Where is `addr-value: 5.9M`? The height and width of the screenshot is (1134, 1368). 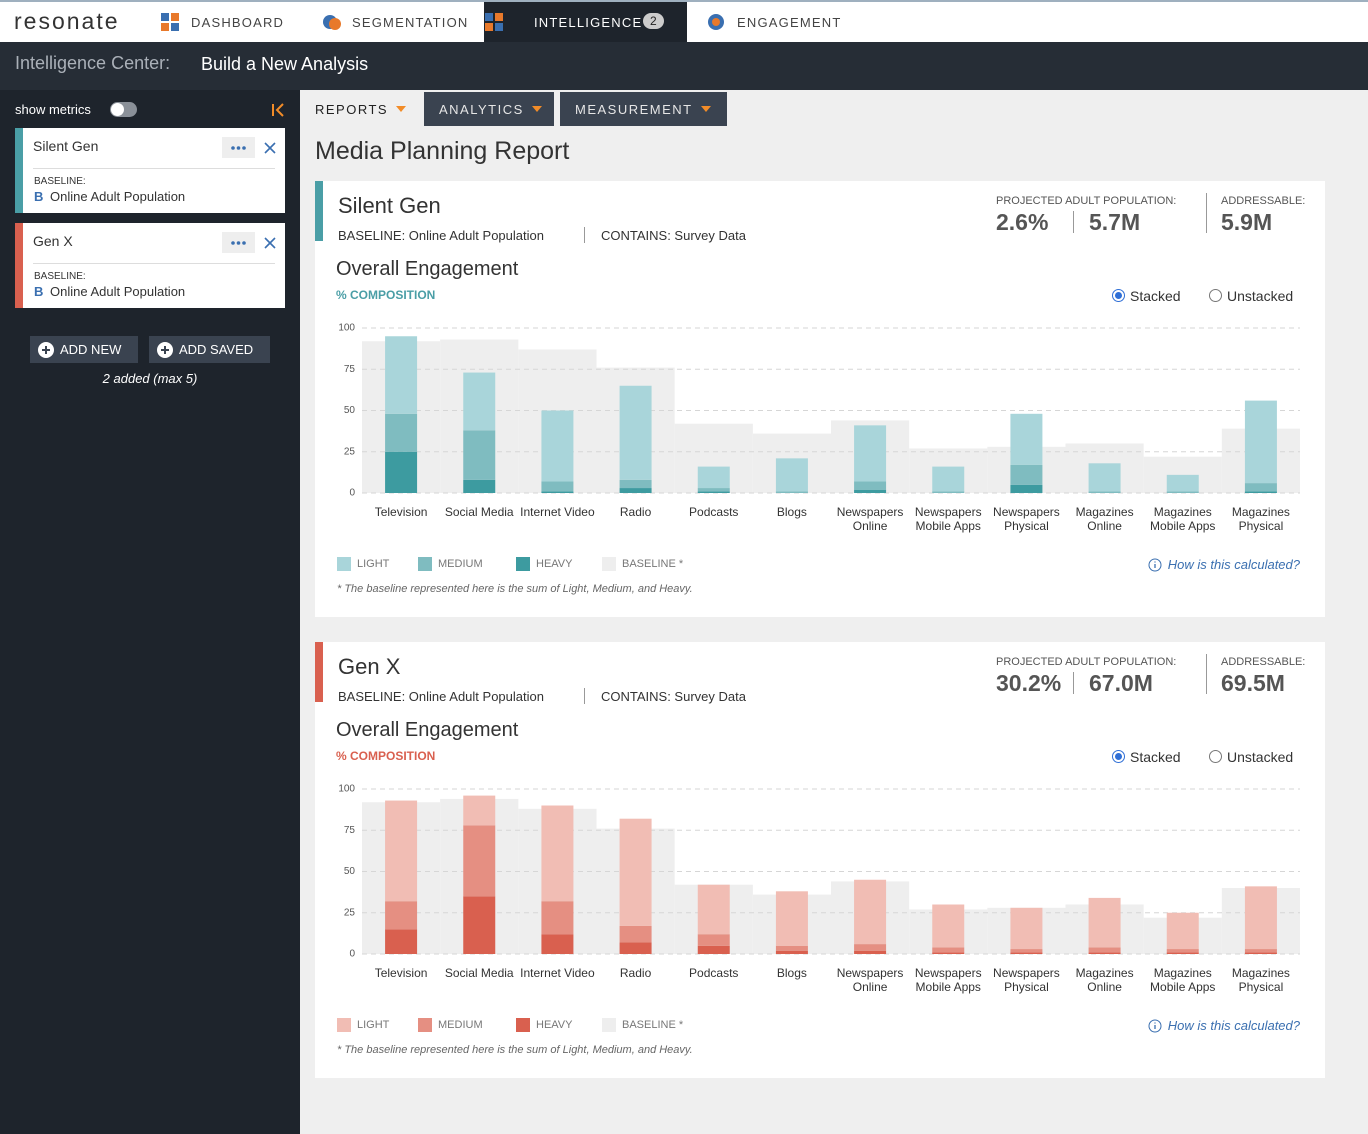
addr-value: 5.9M is located at coordinates (1247, 222).